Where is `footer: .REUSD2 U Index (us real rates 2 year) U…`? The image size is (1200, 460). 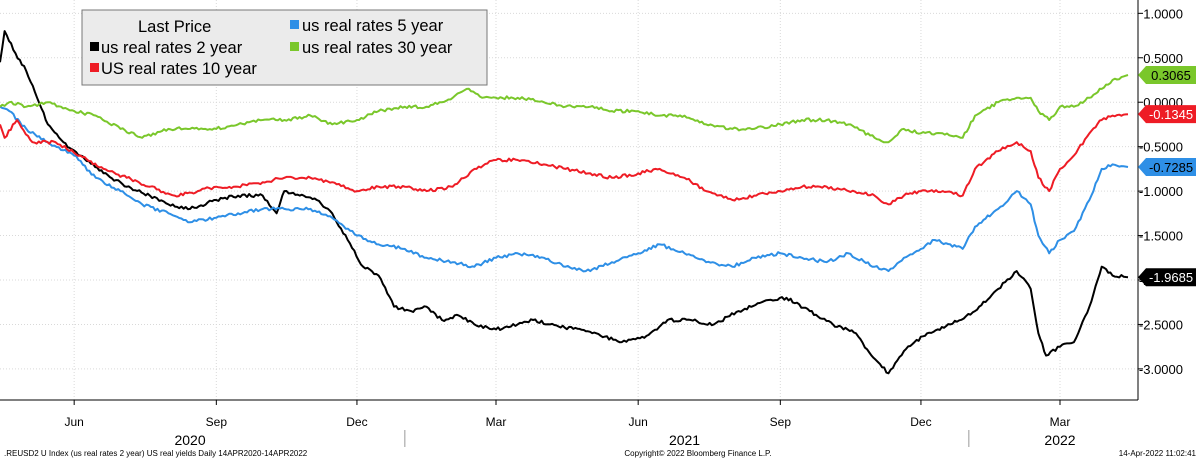
footer: .REUSD2 U Index (us real rates 2 year) U… is located at coordinates (600, 453).